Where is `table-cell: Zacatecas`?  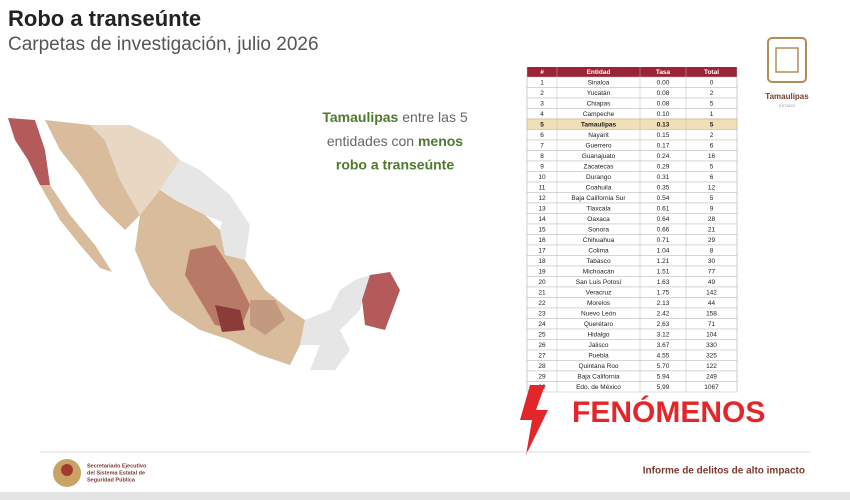 table-cell: Zacatecas is located at coordinates (599, 166).